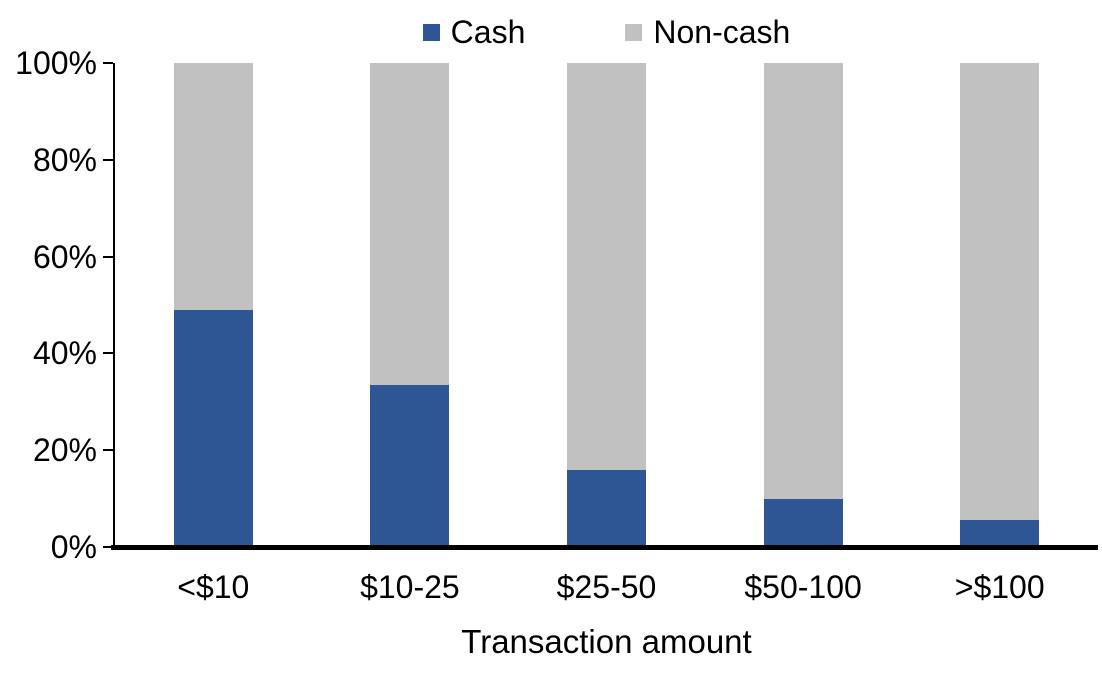 The height and width of the screenshot is (673, 1102). What do you see at coordinates (634, 32) in the screenshot?
I see `noncash-swatch-icon` at bounding box center [634, 32].